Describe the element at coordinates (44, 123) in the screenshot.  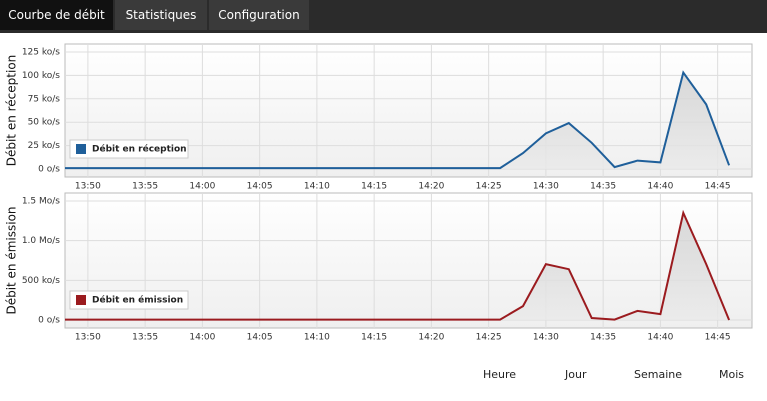
I see `y-tick-label: 50 ko/s` at that location.